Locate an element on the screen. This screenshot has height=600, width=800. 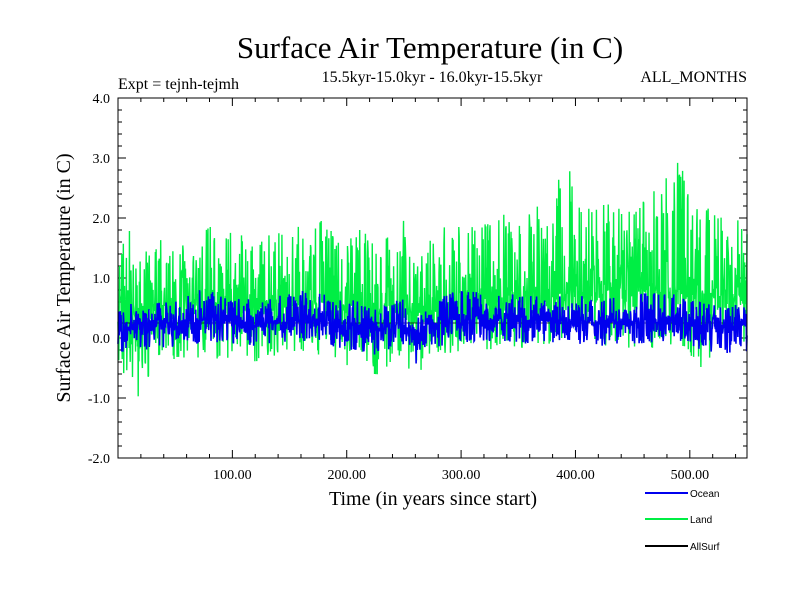
x-tick-label: 100.00 is located at coordinates (232, 475).